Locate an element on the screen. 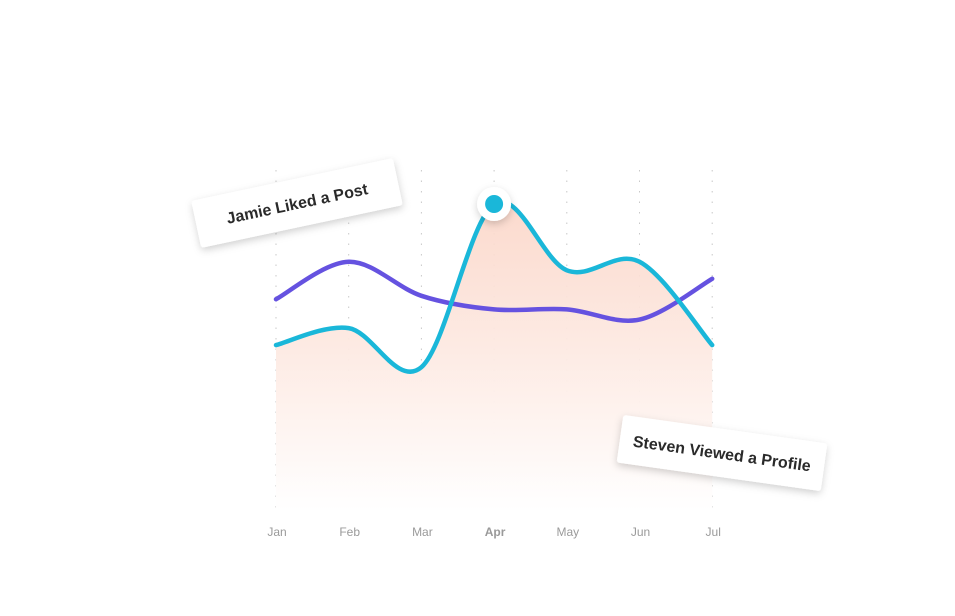 Image resolution: width=955 pixels, height=616 pixels. annotation-card: Jamie Liked a Post is located at coordinates (297, 203).